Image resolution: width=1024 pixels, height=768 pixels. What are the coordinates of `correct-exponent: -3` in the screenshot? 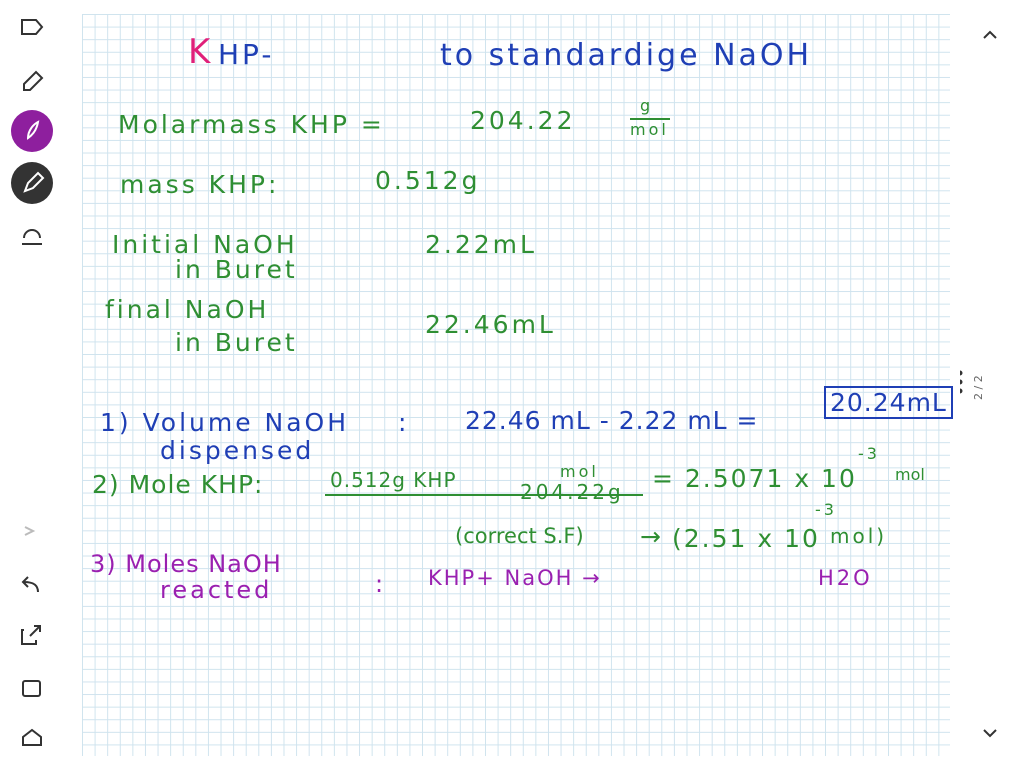 It's located at (826, 509).